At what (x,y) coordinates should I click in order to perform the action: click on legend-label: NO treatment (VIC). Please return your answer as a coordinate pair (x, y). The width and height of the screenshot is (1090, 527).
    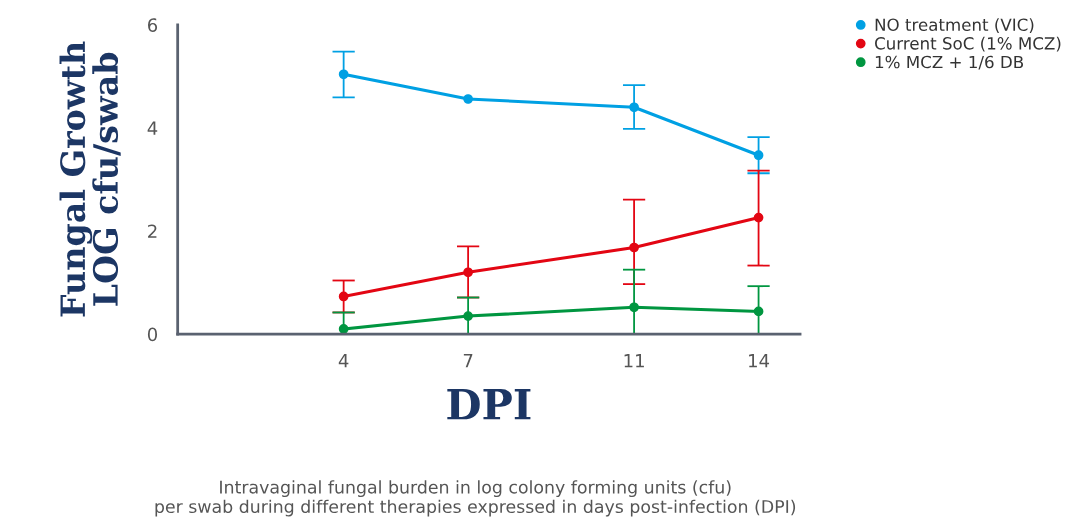
    Looking at the image, I should click on (954, 25).